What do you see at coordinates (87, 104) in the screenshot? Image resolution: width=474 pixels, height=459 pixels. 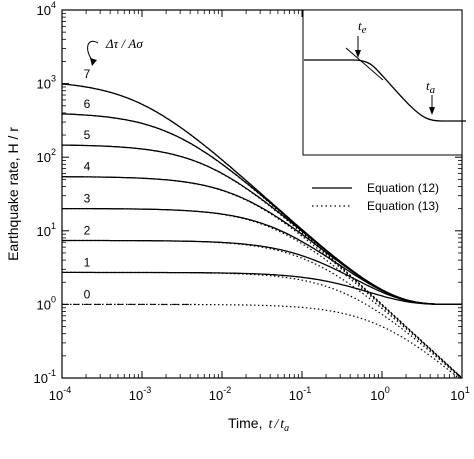 I see `curve-label-6: 6` at bounding box center [87, 104].